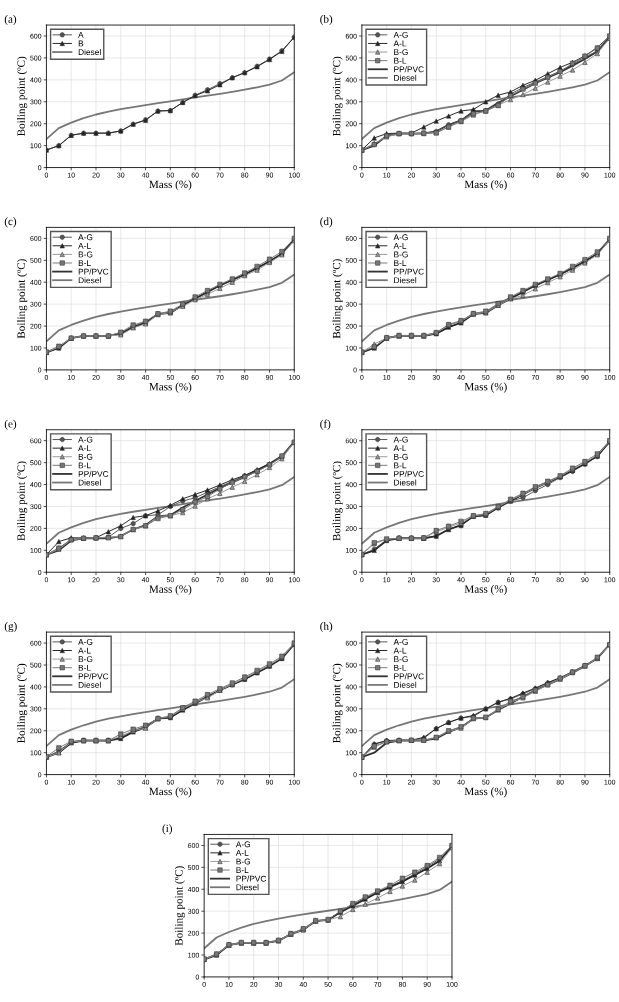 The image size is (619, 1002). What do you see at coordinates (10, 424) in the screenshot?
I see `chart-title: (e)` at bounding box center [10, 424].